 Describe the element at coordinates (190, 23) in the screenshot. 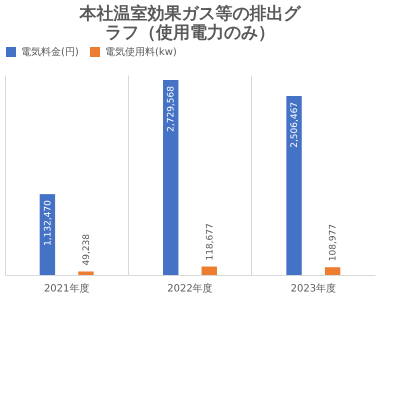

I see `chart-title: 本社温室効果ガス等の排出グラフ（使用電力のみ）` at that location.